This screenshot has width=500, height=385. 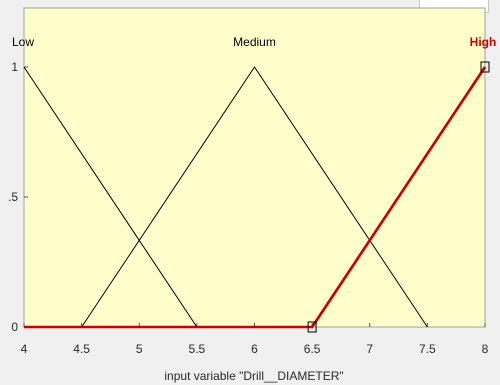 I want to click on x-tick-label: 6, so click(x=254, y=349).